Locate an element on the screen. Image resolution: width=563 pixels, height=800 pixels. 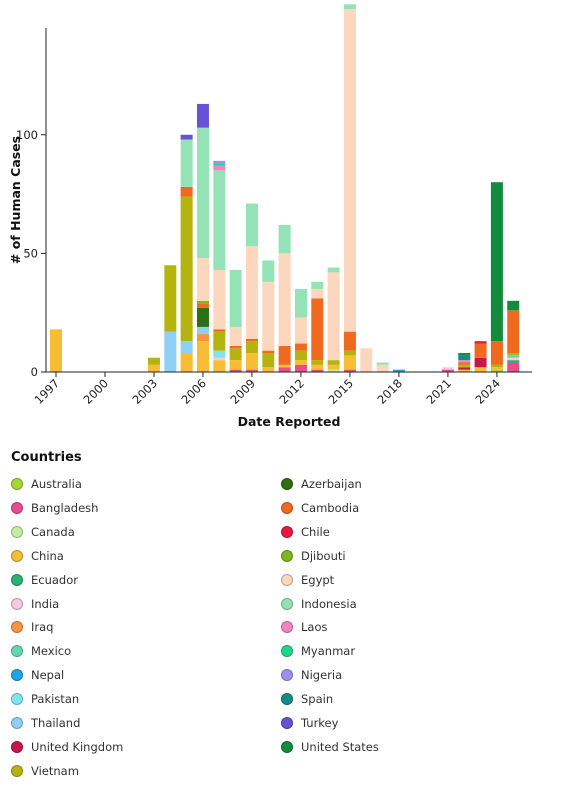
bar-segment-2025-bangladesh is located at coordinates (513, 367).